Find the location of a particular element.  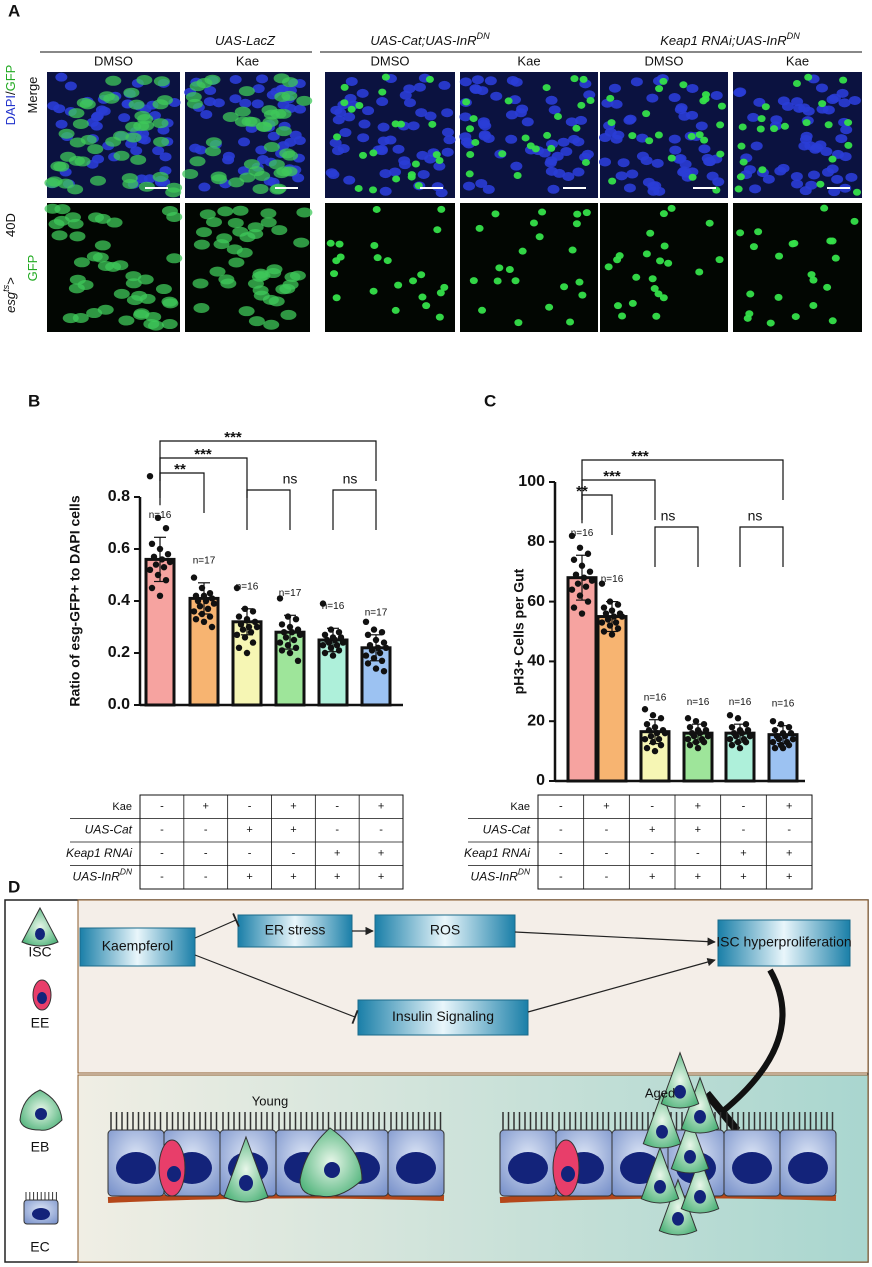

table-row-label: UAS-InRDN is located at coordinates (103, 874).